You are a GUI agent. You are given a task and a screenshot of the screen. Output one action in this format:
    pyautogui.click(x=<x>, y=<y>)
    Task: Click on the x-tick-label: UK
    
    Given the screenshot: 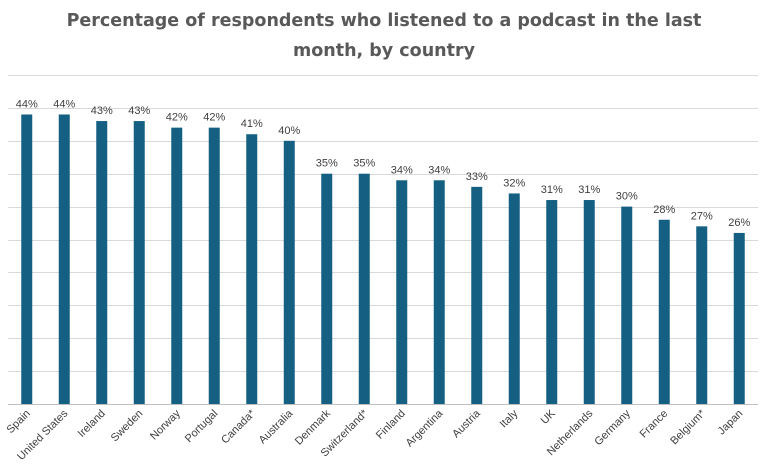 What is the action you would take?
    pyautogui.click(x=549, y=417)
    